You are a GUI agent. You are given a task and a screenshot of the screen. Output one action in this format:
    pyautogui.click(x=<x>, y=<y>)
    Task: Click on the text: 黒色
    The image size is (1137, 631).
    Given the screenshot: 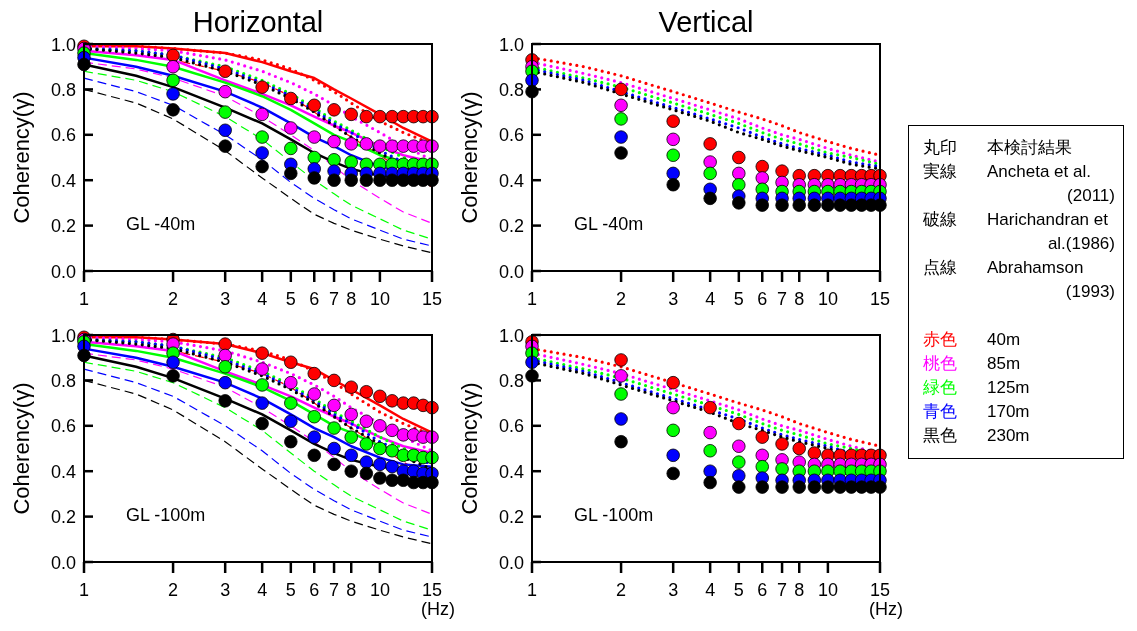 What is the action you would take?
    pyautogui.click(x=940, y=436)
    